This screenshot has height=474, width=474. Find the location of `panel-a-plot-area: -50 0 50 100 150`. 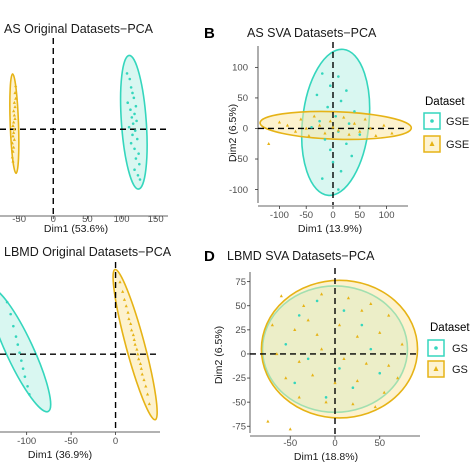

panel-a-plot-area: -50 0 50 100 150 is located at coordinates (84, 131).